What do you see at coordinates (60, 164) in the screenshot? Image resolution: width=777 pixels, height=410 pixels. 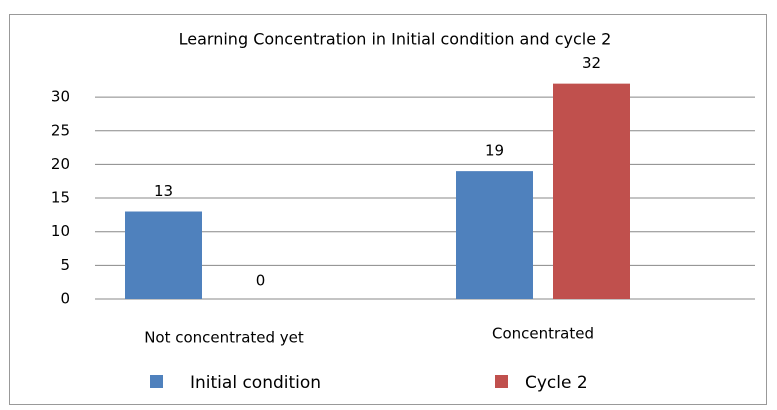 I see `y-tick-label: 20` at bounding box center [60, 164].